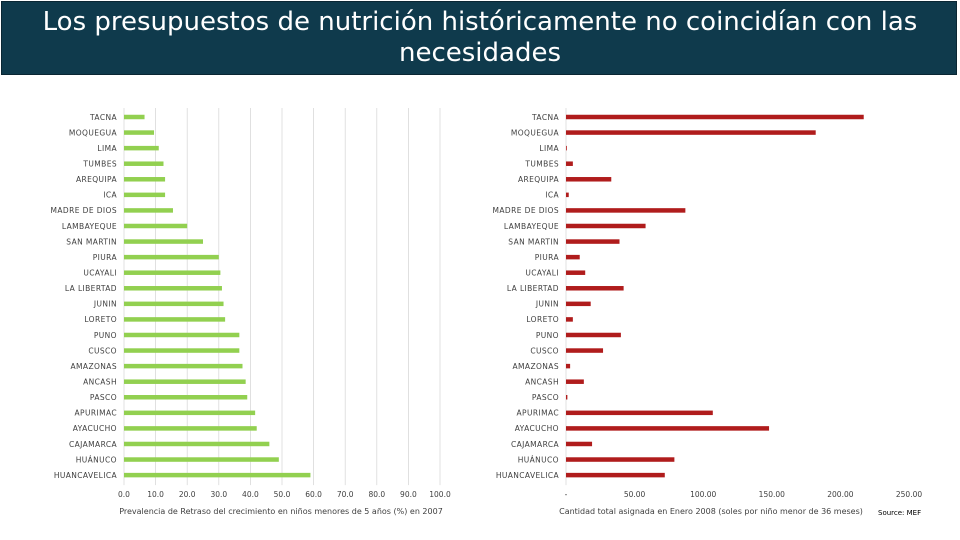 The image size is (960, 540). Describe the element at coordinates (218, 494) in the screenshot. I see `stunting-tick-label: 30.0` at that location.